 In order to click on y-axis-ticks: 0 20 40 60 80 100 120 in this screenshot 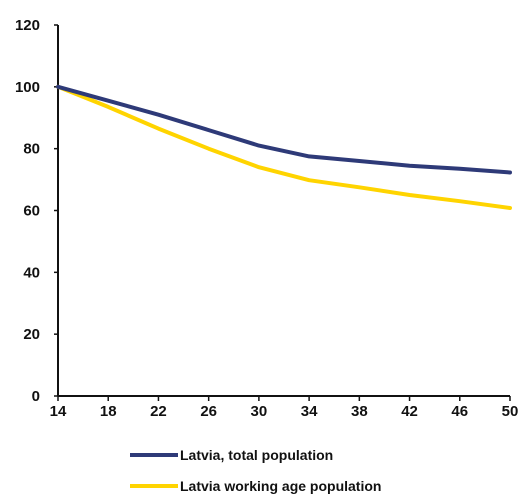, I will do `click(36, 211)`.